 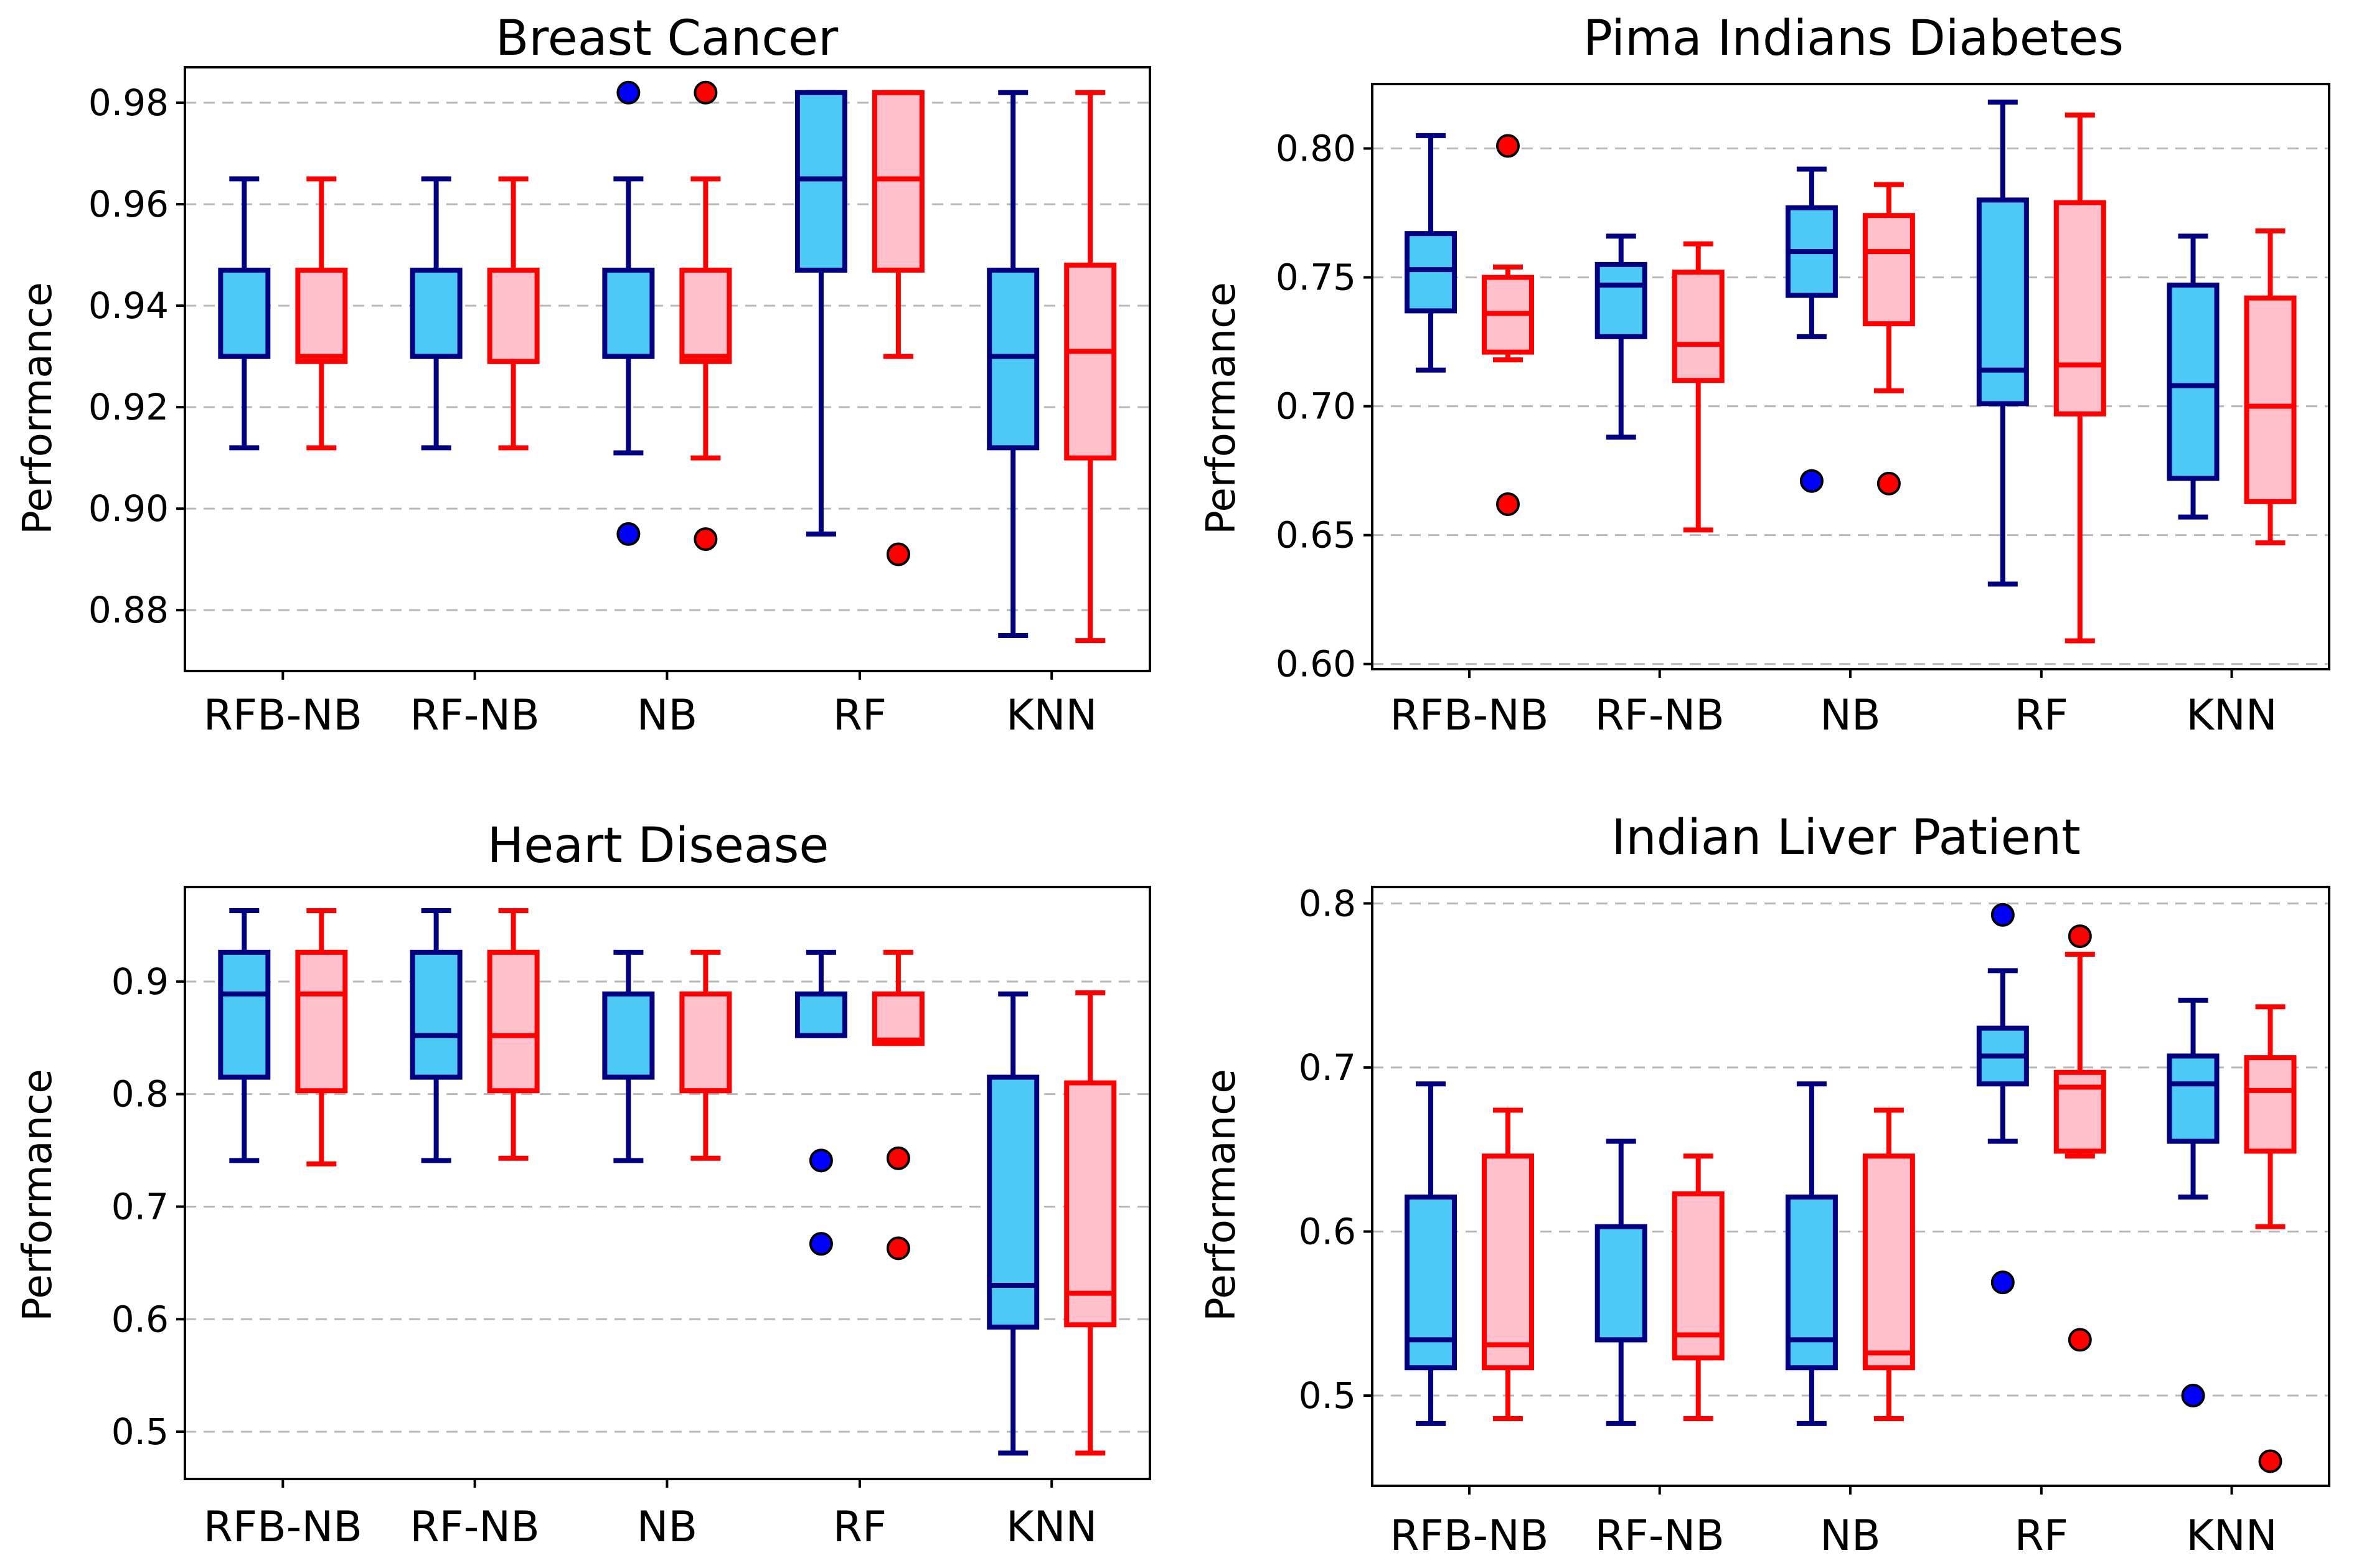 What do you see at coordinates (128, 204) in the screenshot?
I see `y-tick-label: 0.96` at bounding box center [128, 204].